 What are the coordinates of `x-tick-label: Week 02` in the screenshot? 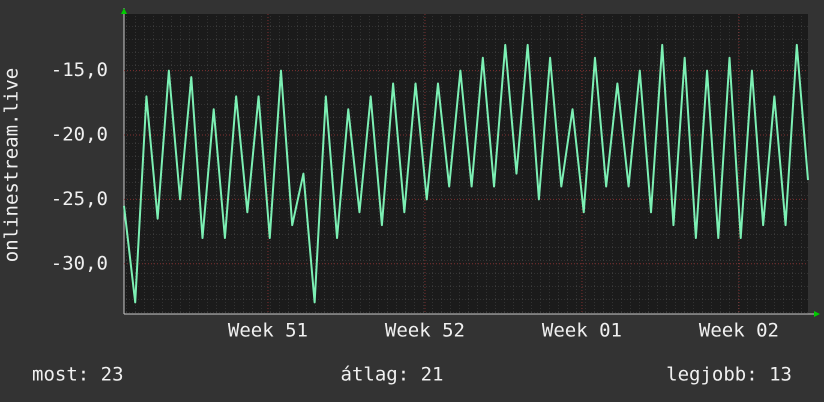 It's located at (739, 331).